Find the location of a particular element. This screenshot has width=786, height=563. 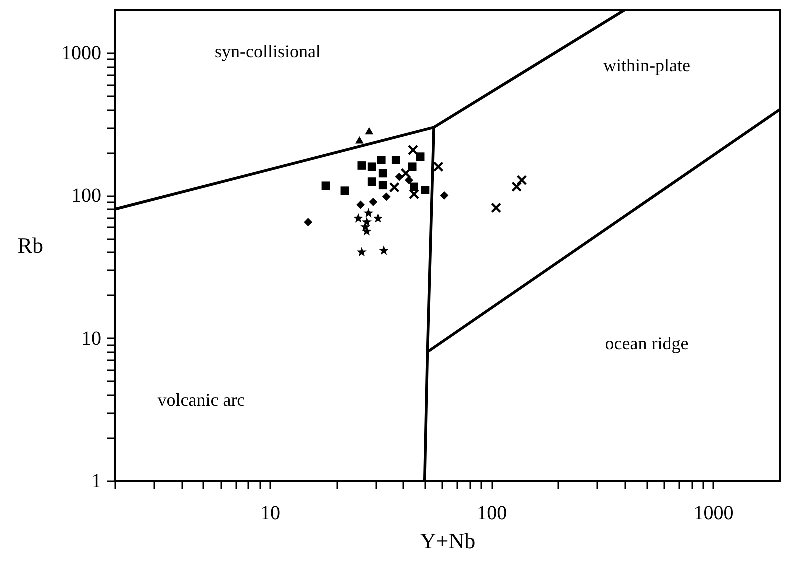

x-tick-label: 1000 is located at coordinates (714, 513).